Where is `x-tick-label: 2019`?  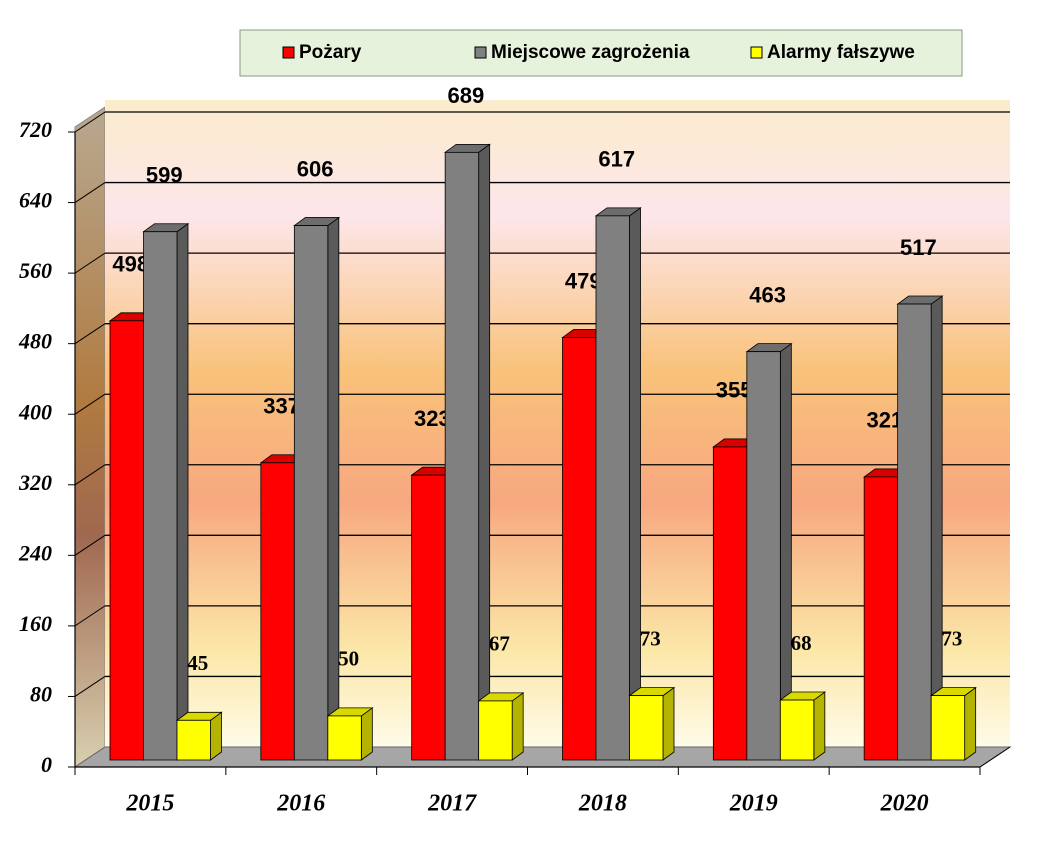 x-tick-label: 2019 is located at coordinates (753, 804).